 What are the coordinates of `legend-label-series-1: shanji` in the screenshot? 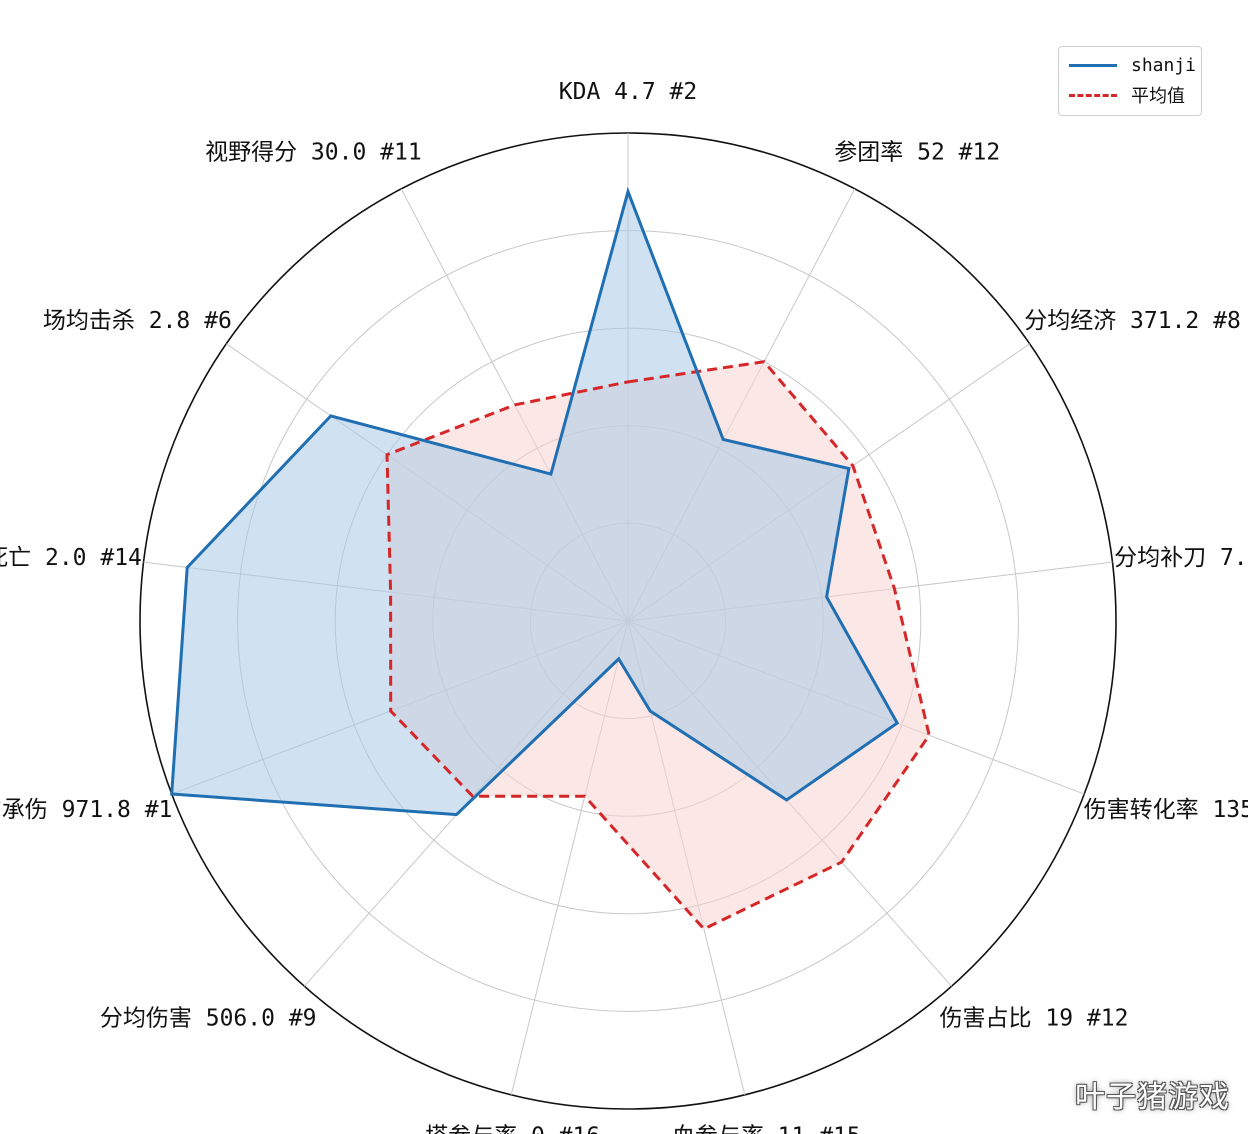 It's located at (1164, 65).